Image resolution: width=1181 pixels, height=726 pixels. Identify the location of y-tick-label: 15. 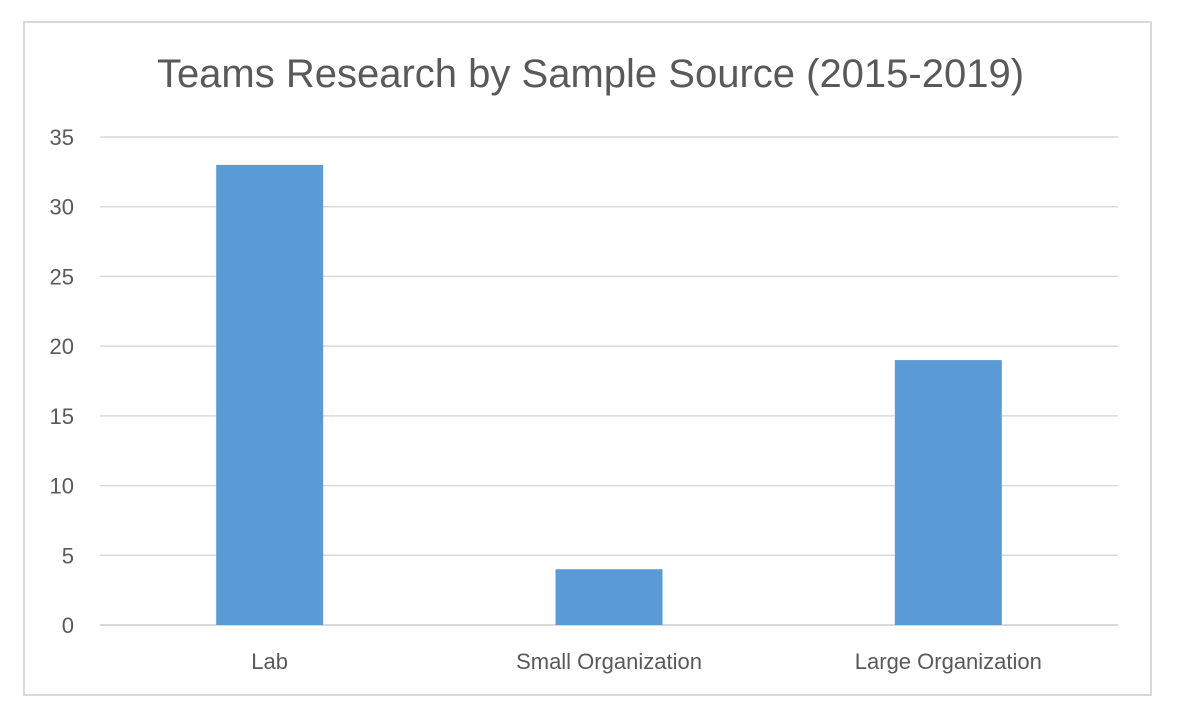
(62, 416).